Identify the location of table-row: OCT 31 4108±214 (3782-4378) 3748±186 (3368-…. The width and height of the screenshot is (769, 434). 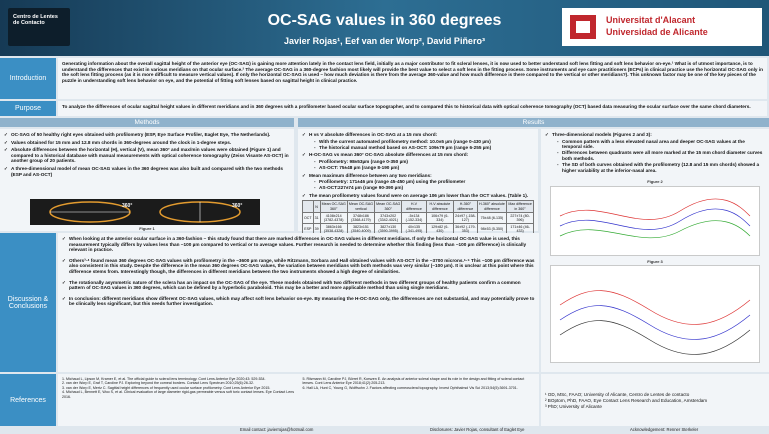
(418, 218).